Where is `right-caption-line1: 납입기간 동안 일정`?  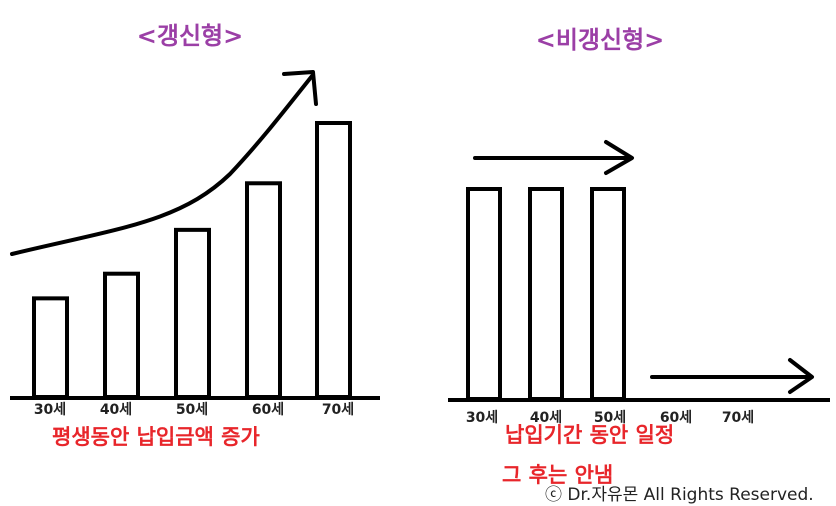 right-caption-line1: 납입기간 동안 일정 is located at coordinates (589, 435).